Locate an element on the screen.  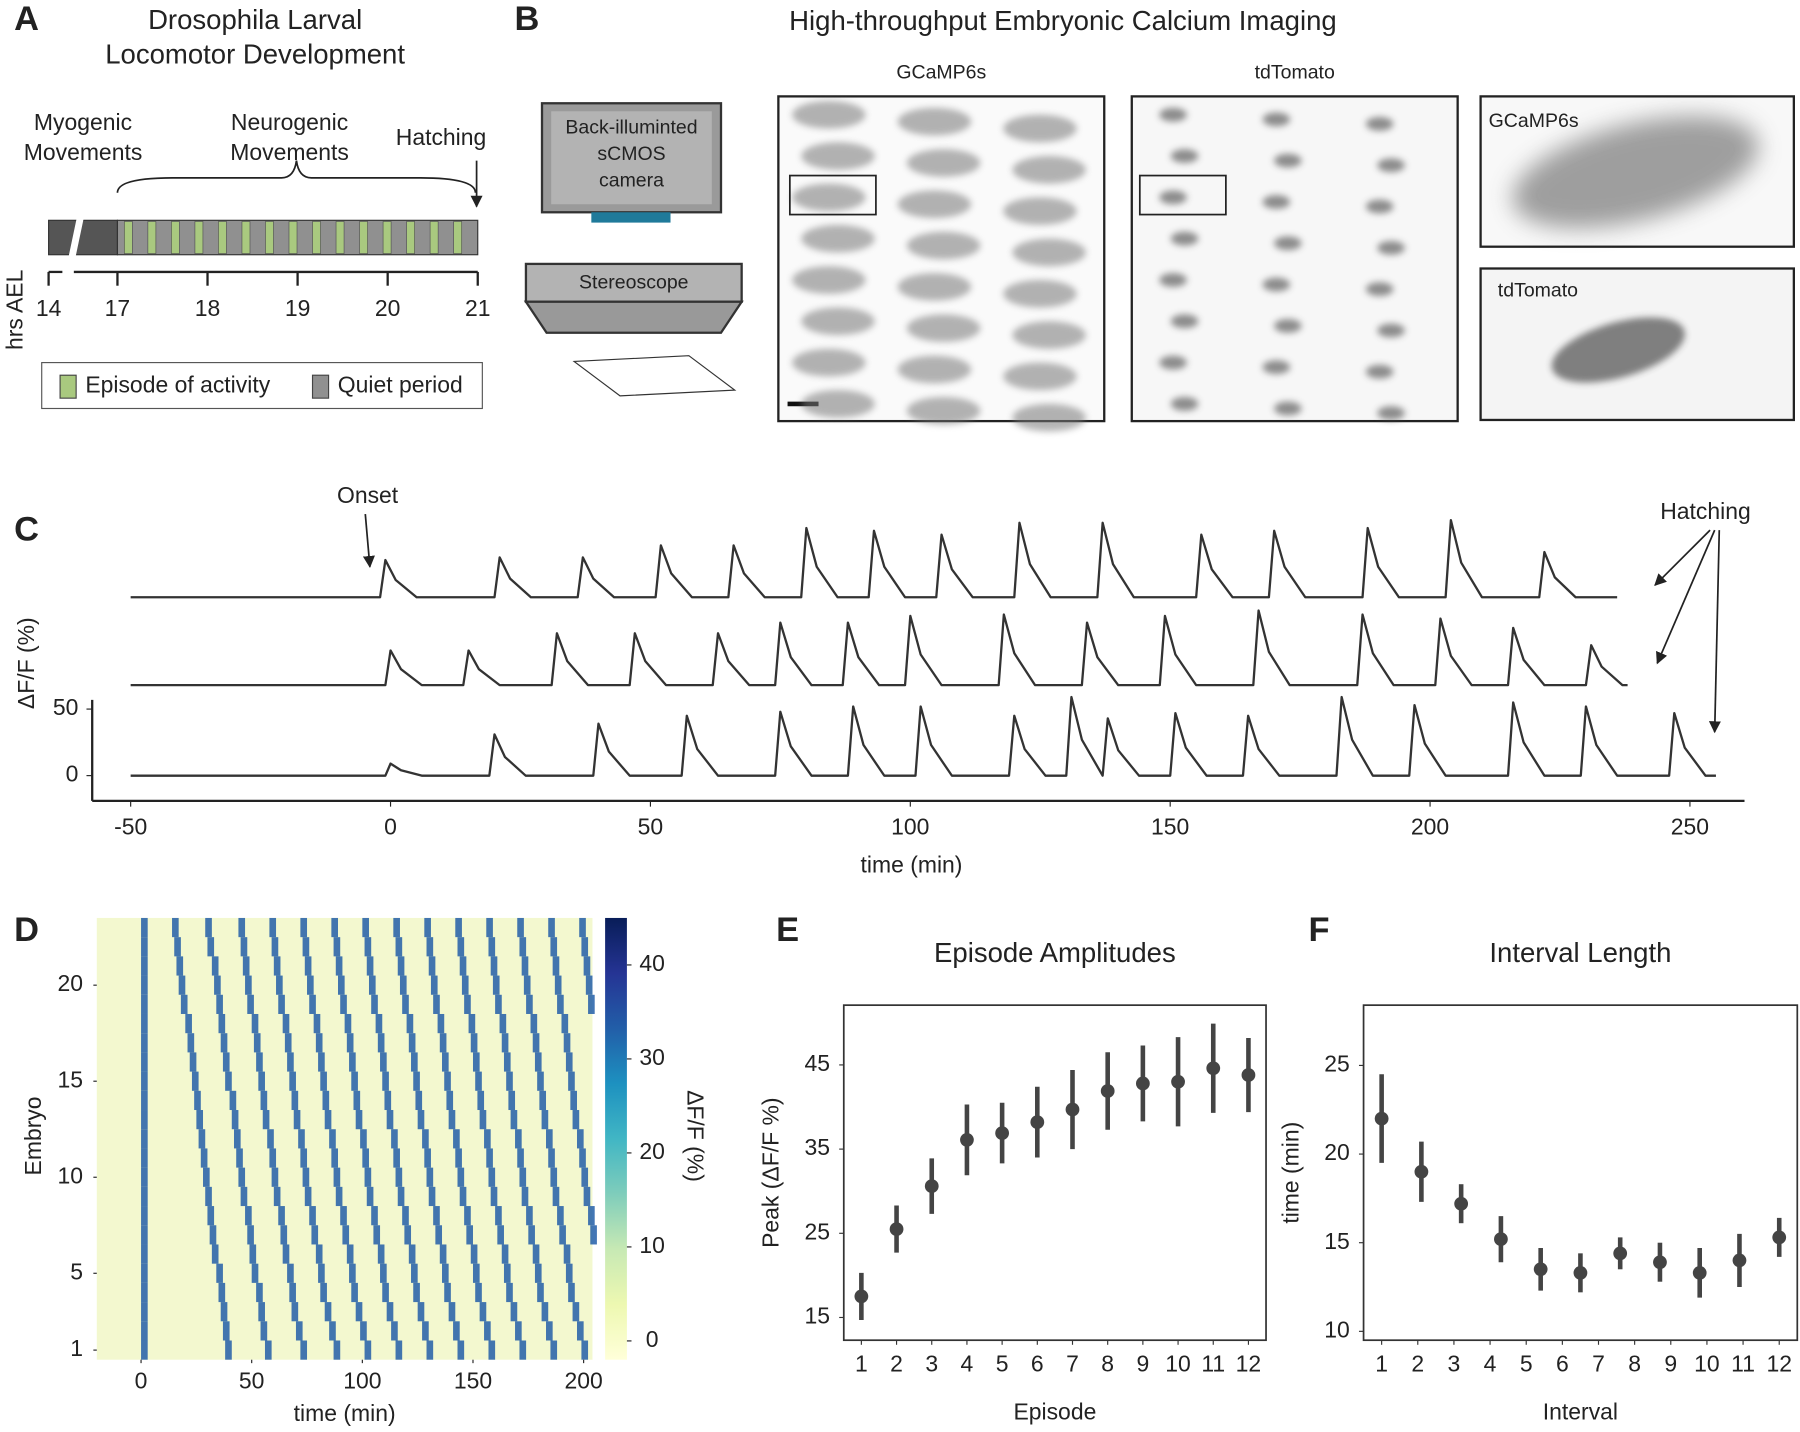
y-axis-label: ΔF/F (%) is located at coordinates (26, 663).